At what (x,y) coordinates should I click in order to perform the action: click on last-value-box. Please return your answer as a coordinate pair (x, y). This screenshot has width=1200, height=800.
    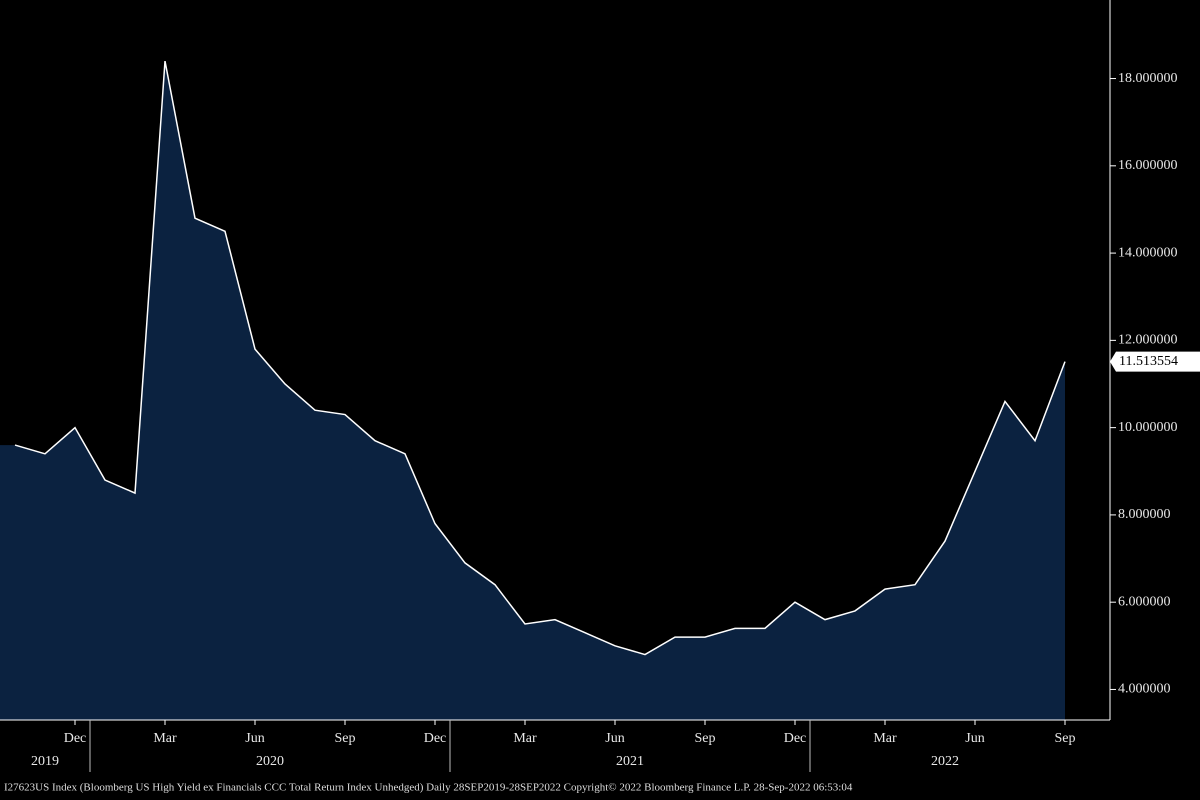
    Looking at the image, I should click on (1155, 361).